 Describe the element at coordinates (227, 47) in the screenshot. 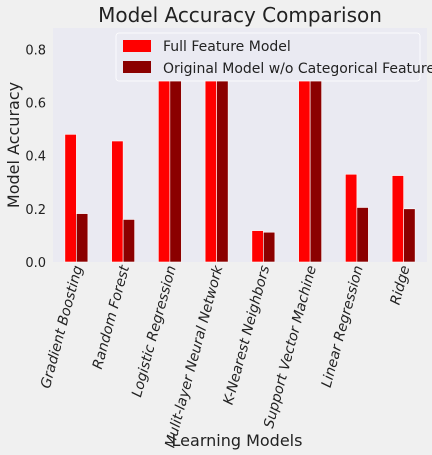

I see `legend-label-full-feature: Full Feature Model` at that location.